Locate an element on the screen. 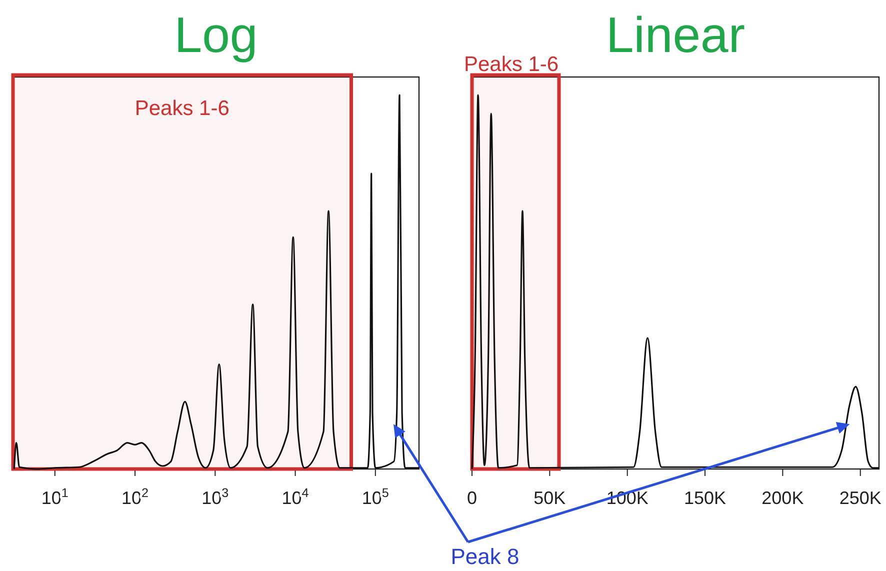 The width and height of the screenshot is (886, 571). x-tick-label: 10$^{4}$ is located at coordinates (295, 497).